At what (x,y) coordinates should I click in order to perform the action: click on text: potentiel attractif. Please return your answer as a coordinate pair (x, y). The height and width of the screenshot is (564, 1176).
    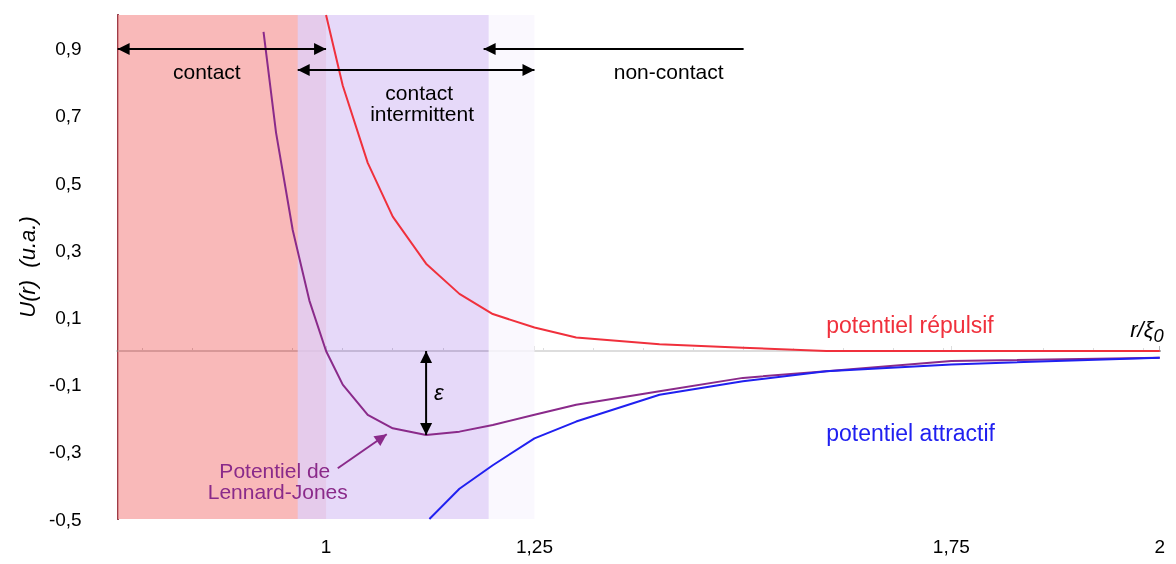
    Looking at the image, I should click on (911, 432).